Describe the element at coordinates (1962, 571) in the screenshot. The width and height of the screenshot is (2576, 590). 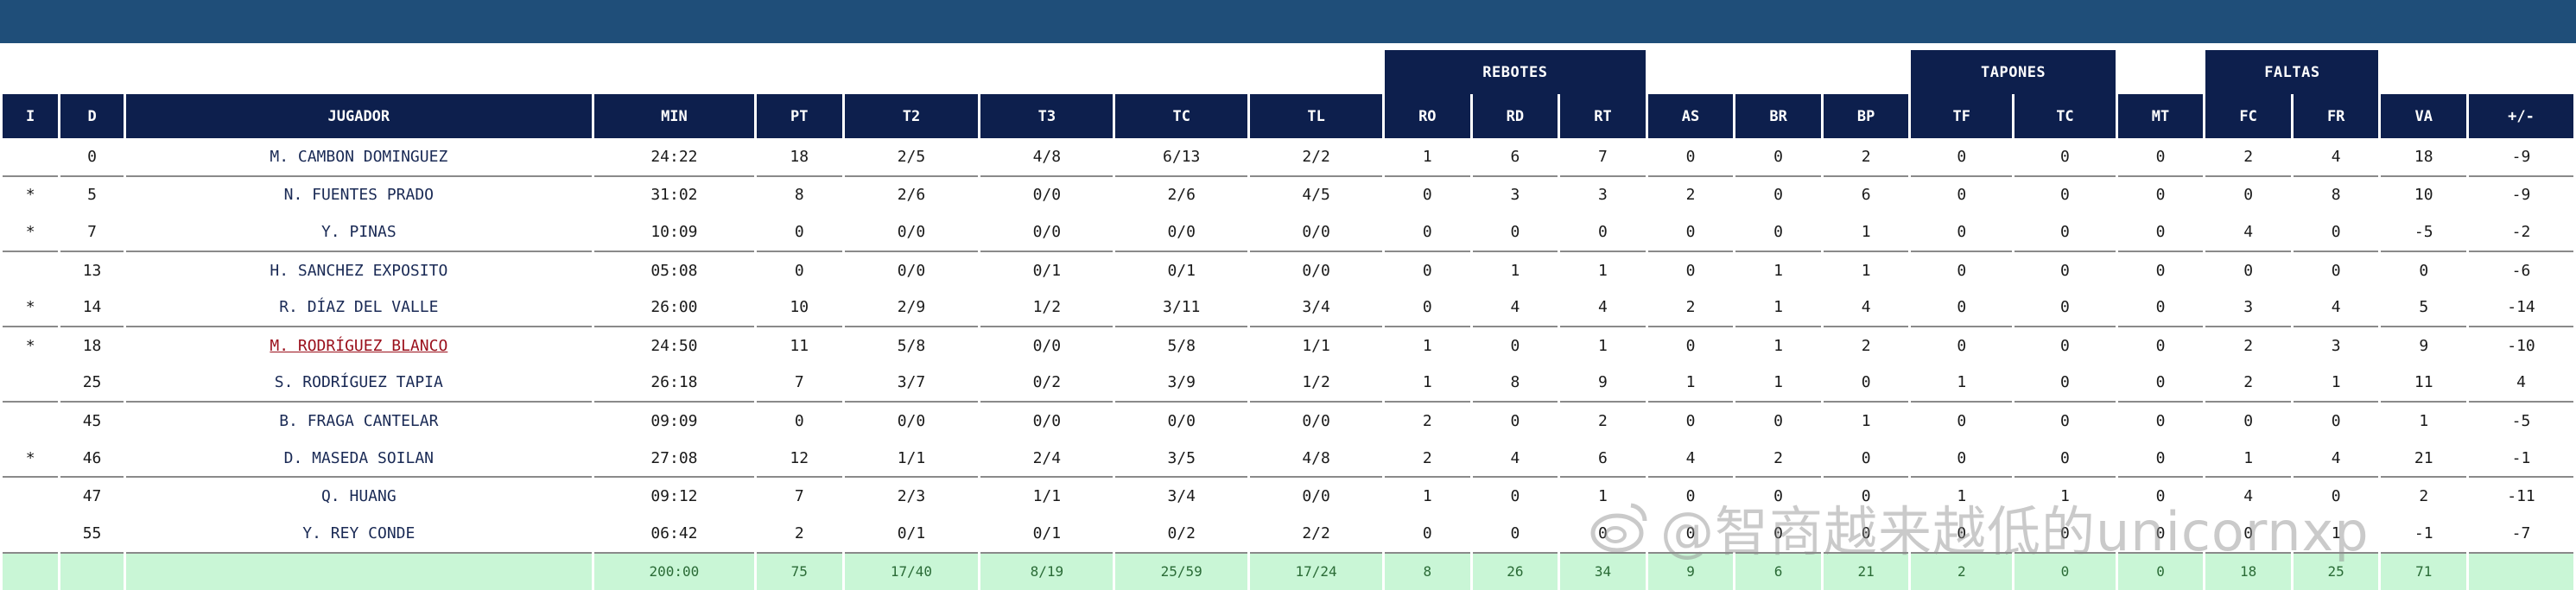
I see `total-tf: 2` at that location.